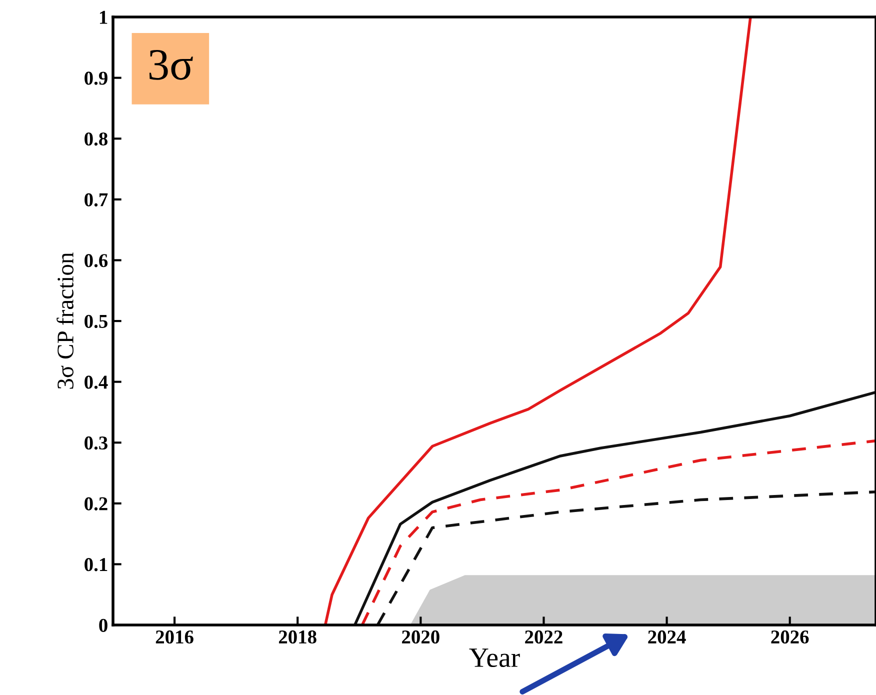 The width and height of the screenshot is (876, 695). What do you see at coordinates (297, 637) in the screenshot?
I see `x-tick-label: 2018` at bounding box center [297, 637].